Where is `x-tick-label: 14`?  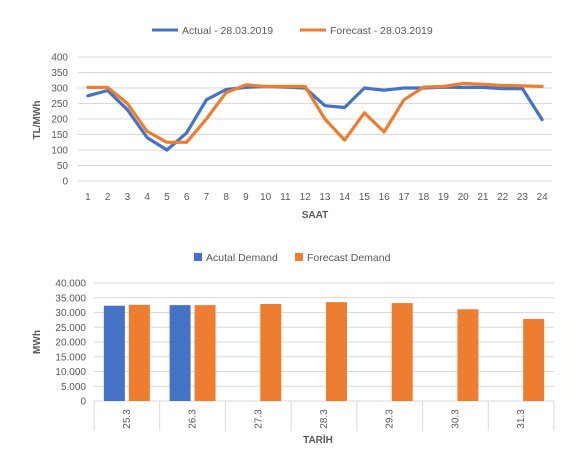
x-tick-label: 14 is located at coordinates (345, 197).